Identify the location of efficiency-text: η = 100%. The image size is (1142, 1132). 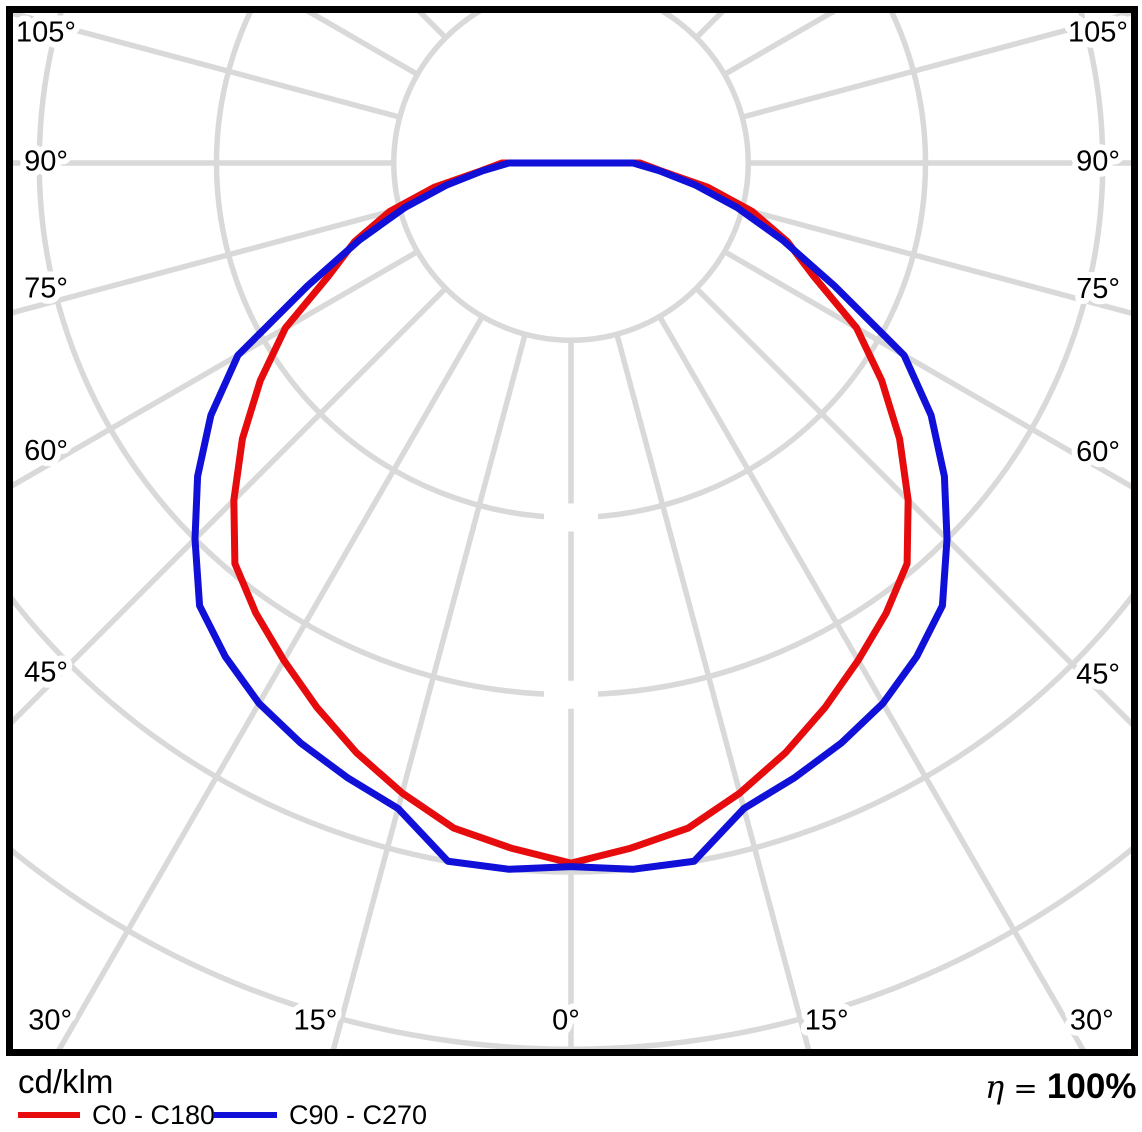
(1060, 1086).